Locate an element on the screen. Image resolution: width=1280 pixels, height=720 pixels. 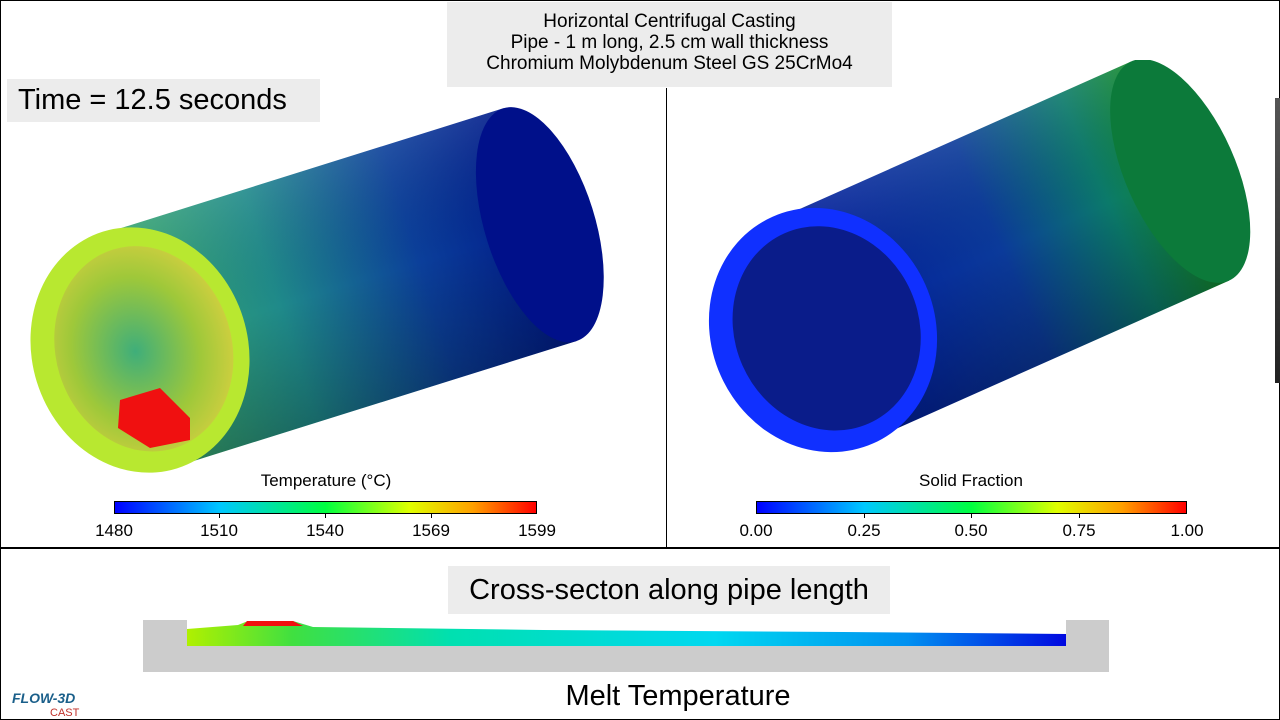
header-line-2: Pipe - 1 m long, 2.5 cm wall thickness is located at coordinates (669, 42).